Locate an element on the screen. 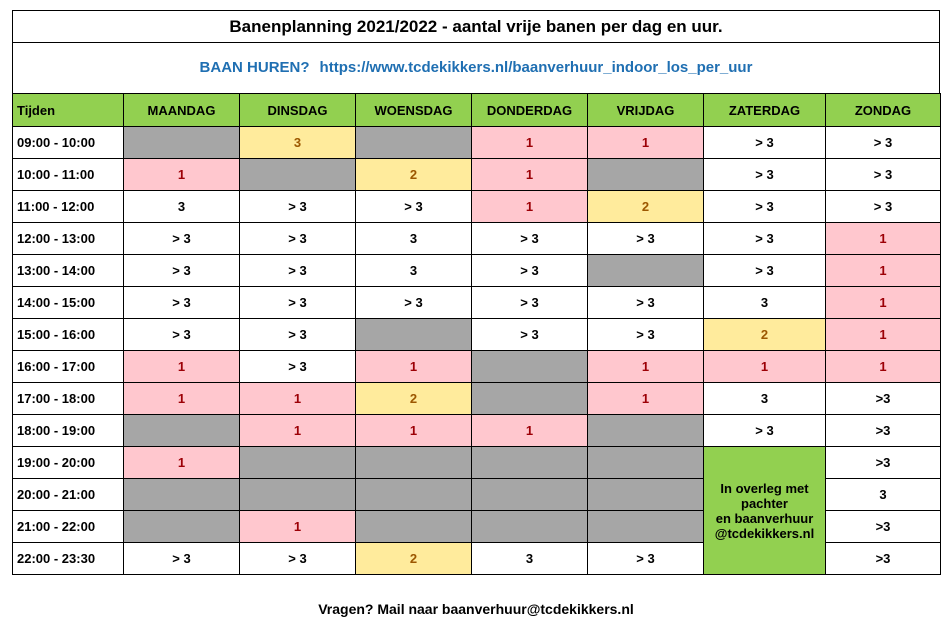 This screenshot has width=948, height=624. consultation-note-line: en baanverhuur is located at coordinates (764, 518).